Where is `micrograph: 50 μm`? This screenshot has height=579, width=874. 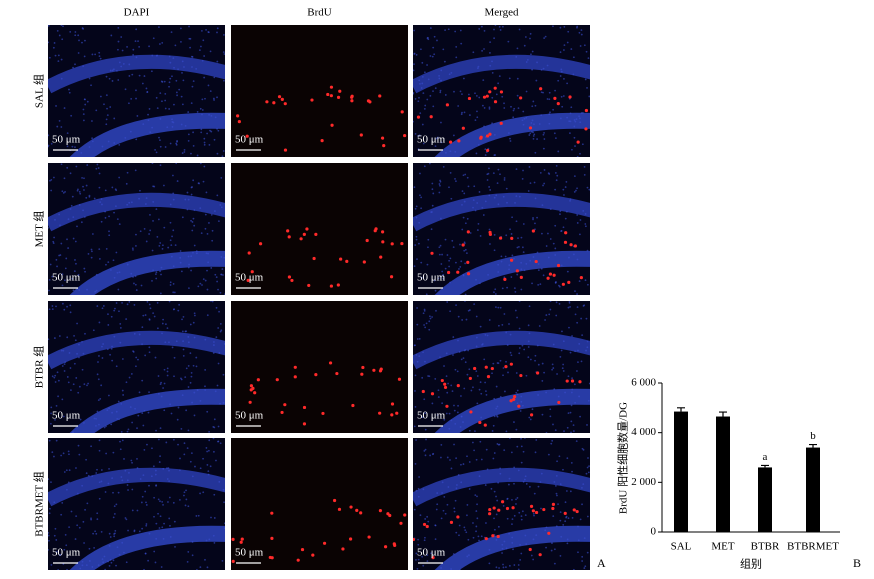
micrograph: 50 μm is located at coordinates (319, 504).